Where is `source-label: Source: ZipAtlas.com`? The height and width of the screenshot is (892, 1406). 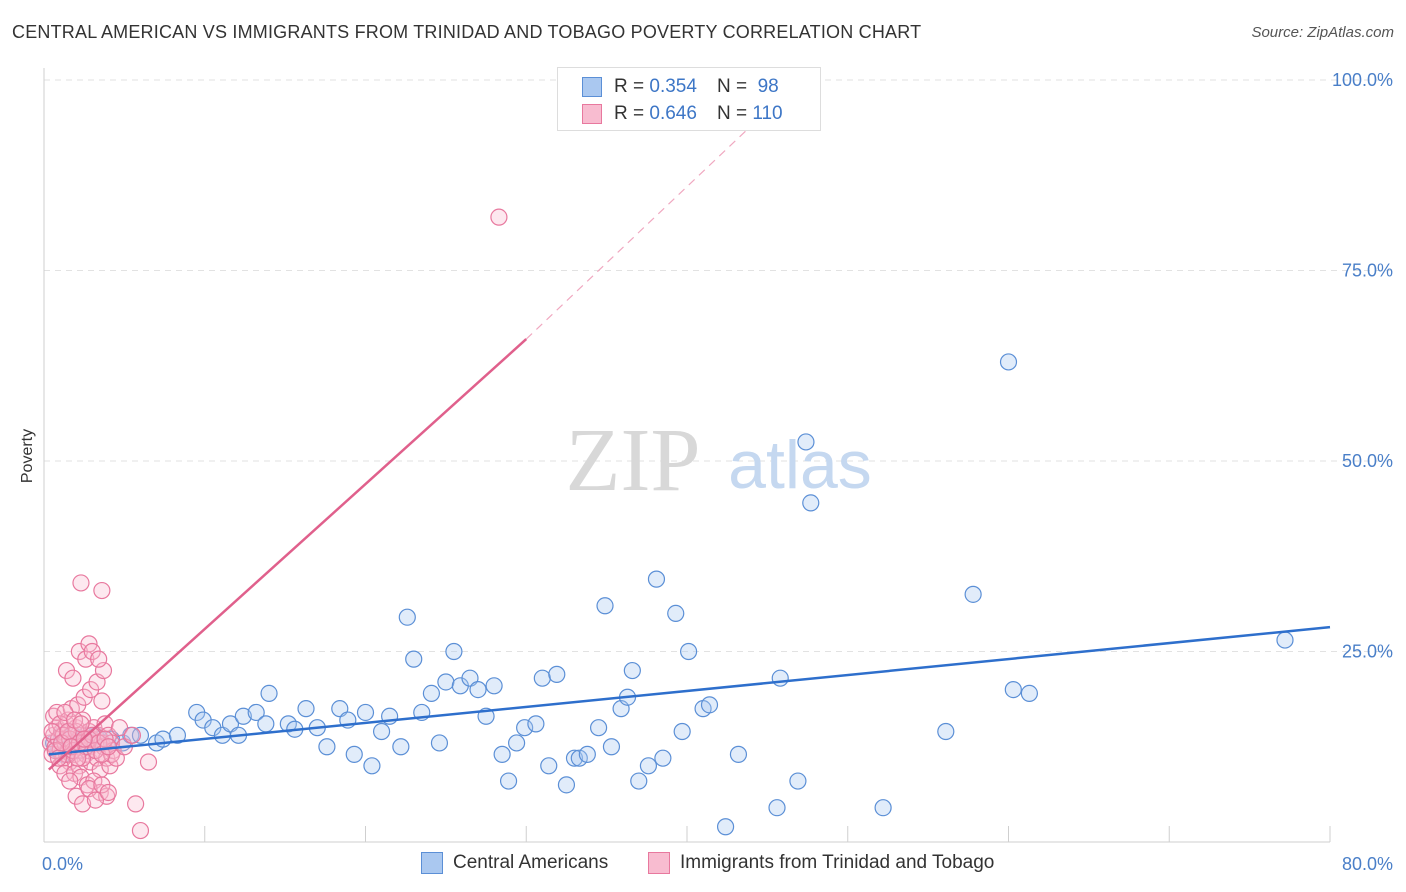
source-label: Source: ZipAtlas.com is located at coordinates (1322, 32).